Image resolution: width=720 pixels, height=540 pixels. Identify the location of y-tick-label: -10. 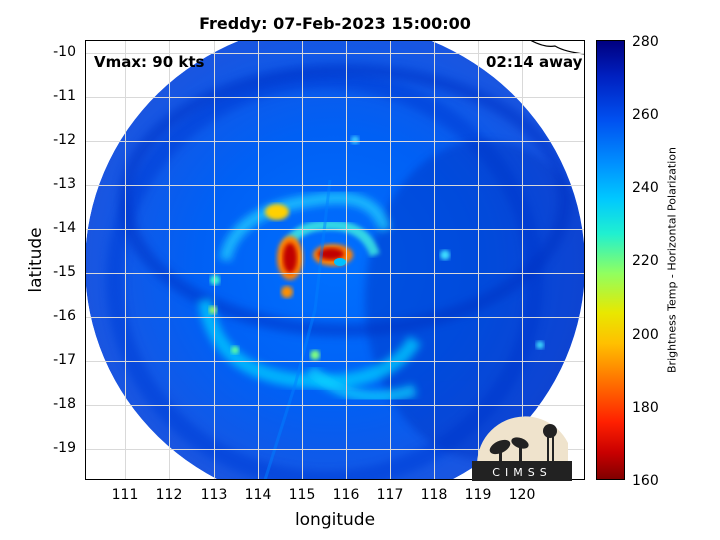
(64, 52).